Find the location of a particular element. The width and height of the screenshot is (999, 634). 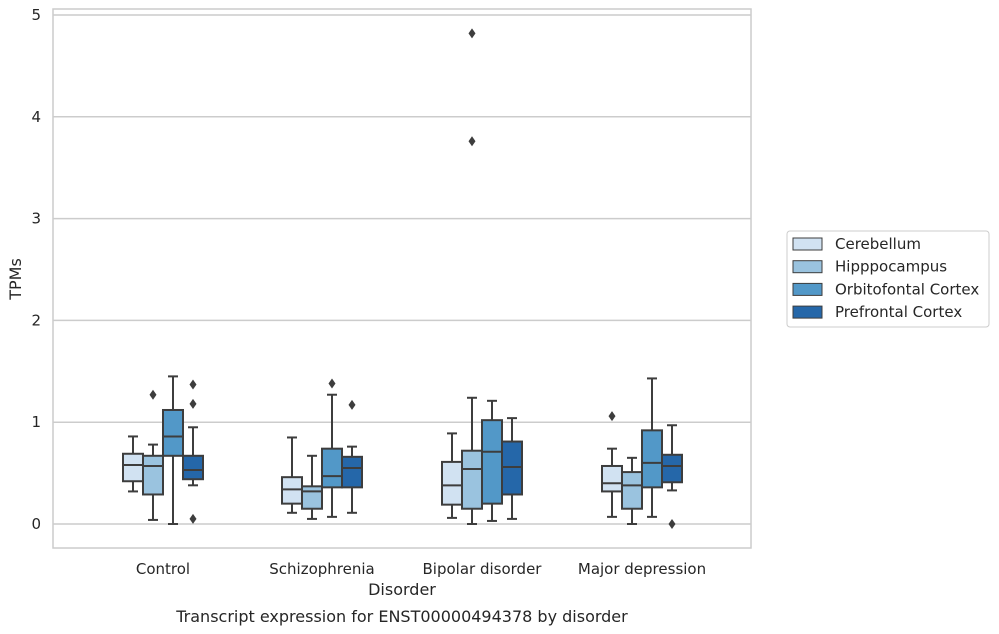

legend-label: Prefrontal Cortex is located at coordinates (898, 312).